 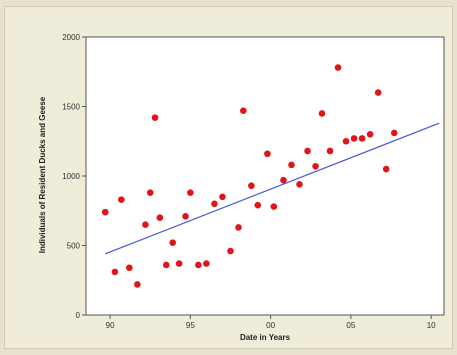 I want to click on x-tick-label: 10, so click(x=431, y=325).